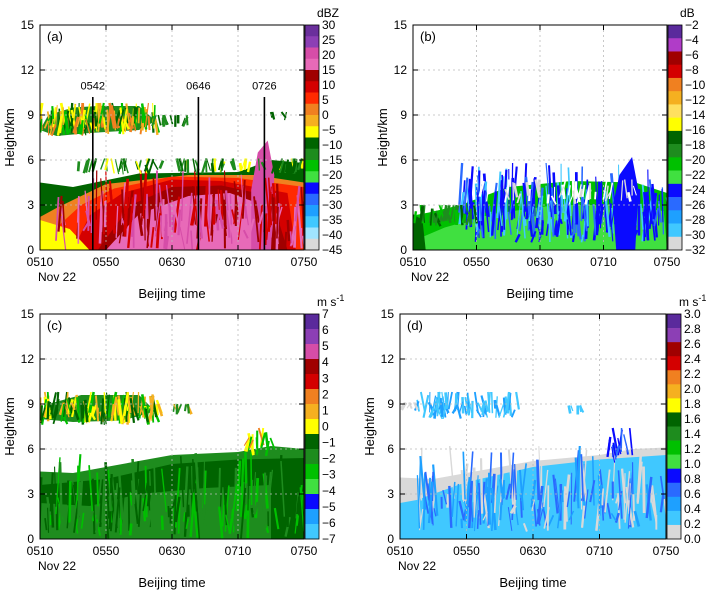  Describe the element at coordinates (674, 426) in the screenshot. I see `colorbar-frame` at that location.